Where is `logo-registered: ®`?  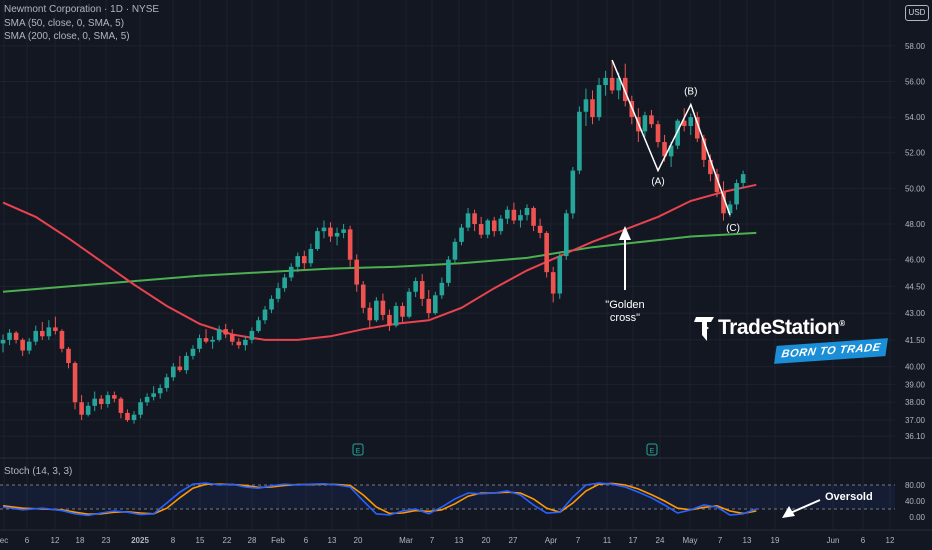
logo-registered: ® is located at coordinates (842, 323).